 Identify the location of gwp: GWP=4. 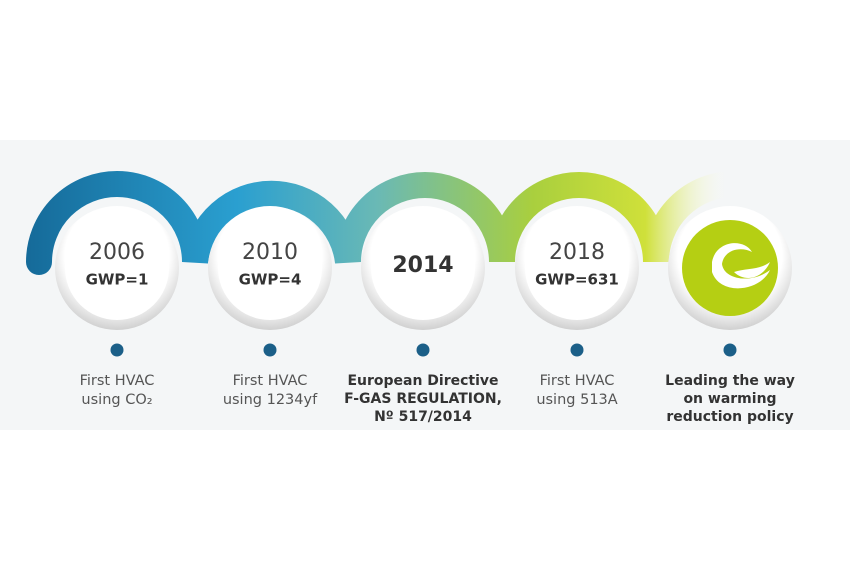
(270, 280).